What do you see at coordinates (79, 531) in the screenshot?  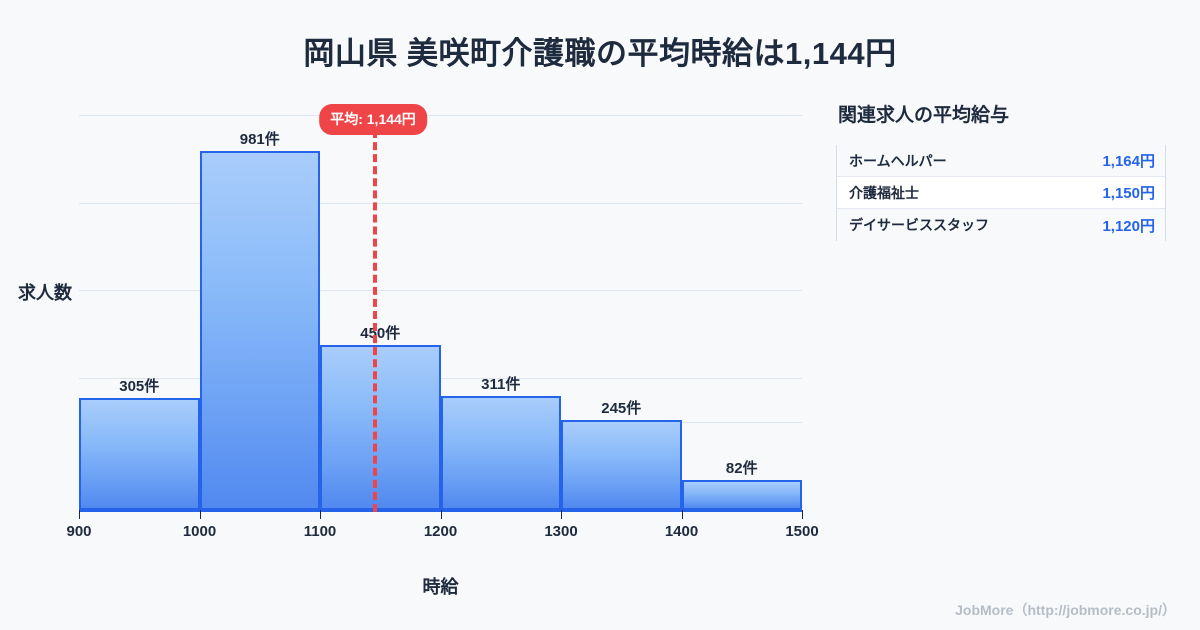 I see `x-tick-label: 900` at bounding box center [79, 531].